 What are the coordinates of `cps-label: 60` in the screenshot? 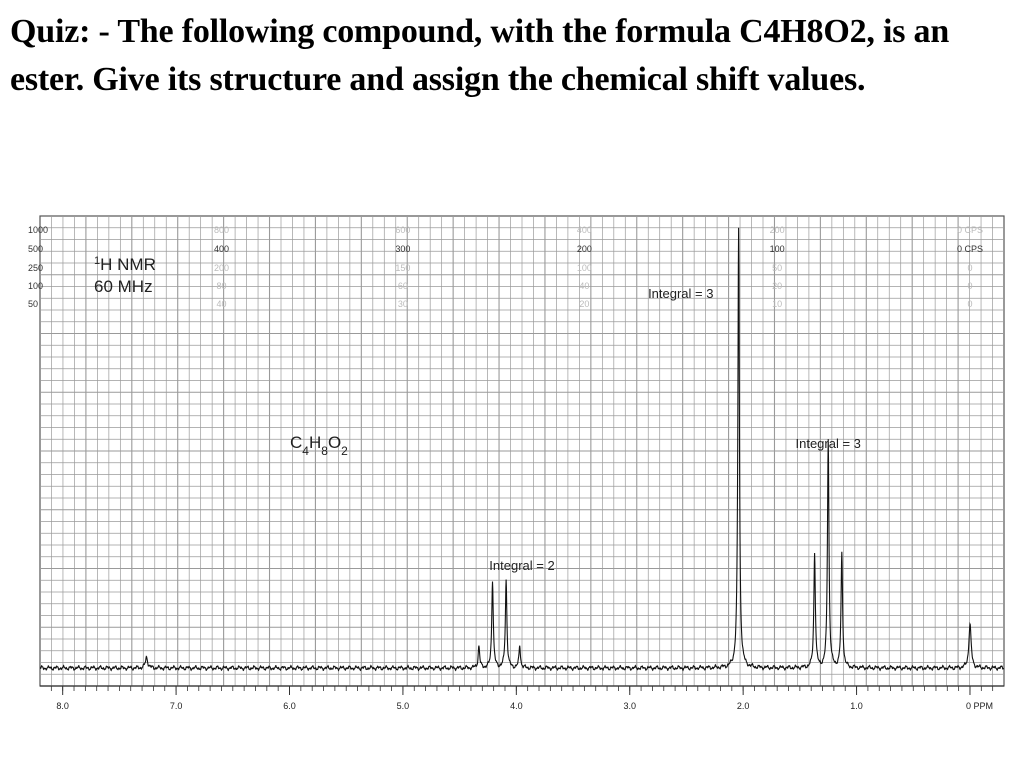 It's located at (403, 286).